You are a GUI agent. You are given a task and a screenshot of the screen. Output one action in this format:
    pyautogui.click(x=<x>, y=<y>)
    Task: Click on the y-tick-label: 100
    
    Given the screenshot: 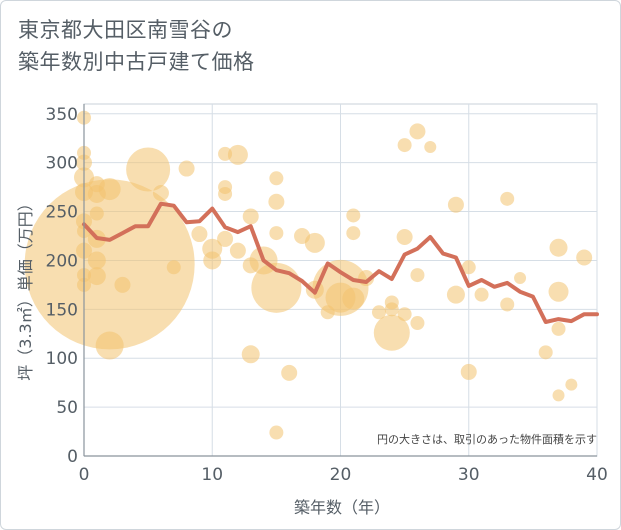 What is the action you would take?
    pyautogui.click(x=62, y=359)
    